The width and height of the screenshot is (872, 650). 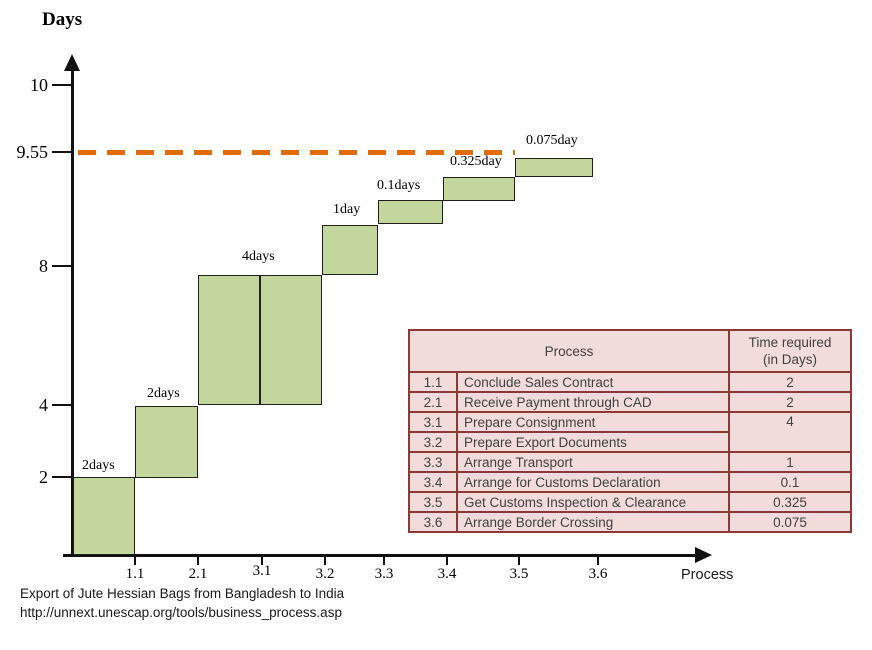 What do you see at coordinates (72, 62) in the screenshot?
I see `y-axis-arrow-icon` at bounding box center [72, 62].